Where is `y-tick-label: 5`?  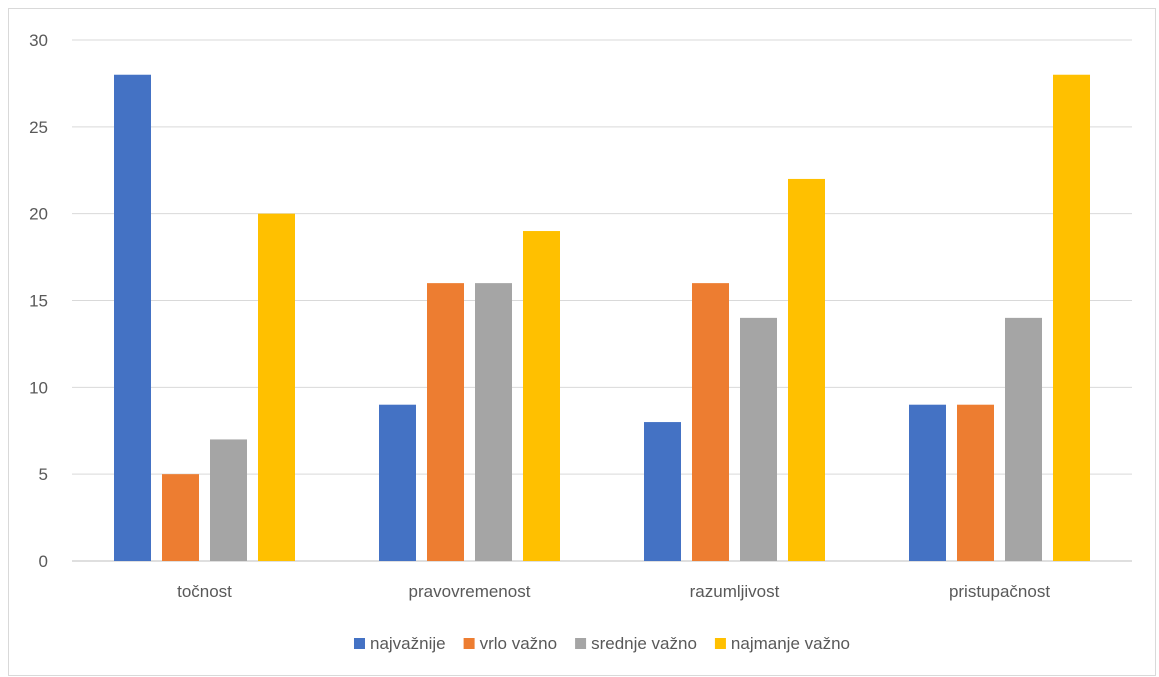 y-tick-label: 5 is located at coordinates (43, 474).